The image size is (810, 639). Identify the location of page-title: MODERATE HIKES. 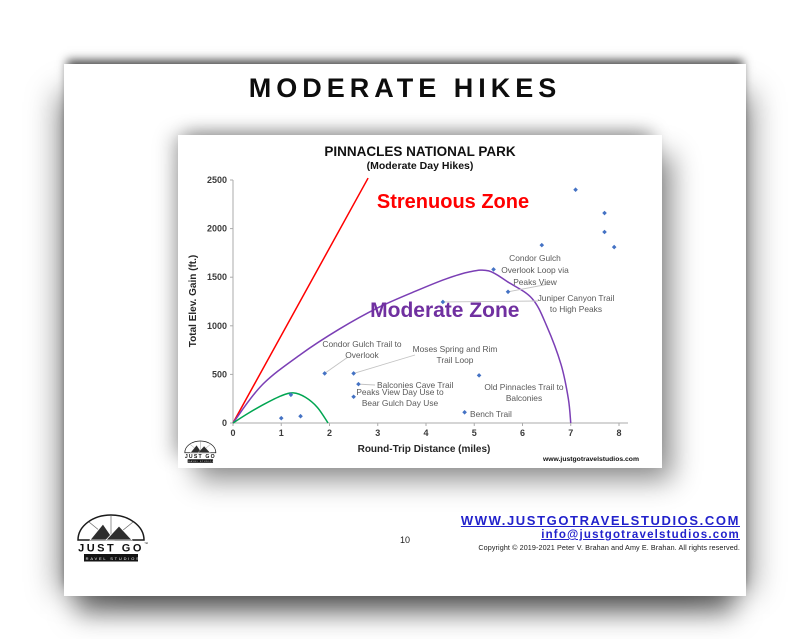
(405, 88).